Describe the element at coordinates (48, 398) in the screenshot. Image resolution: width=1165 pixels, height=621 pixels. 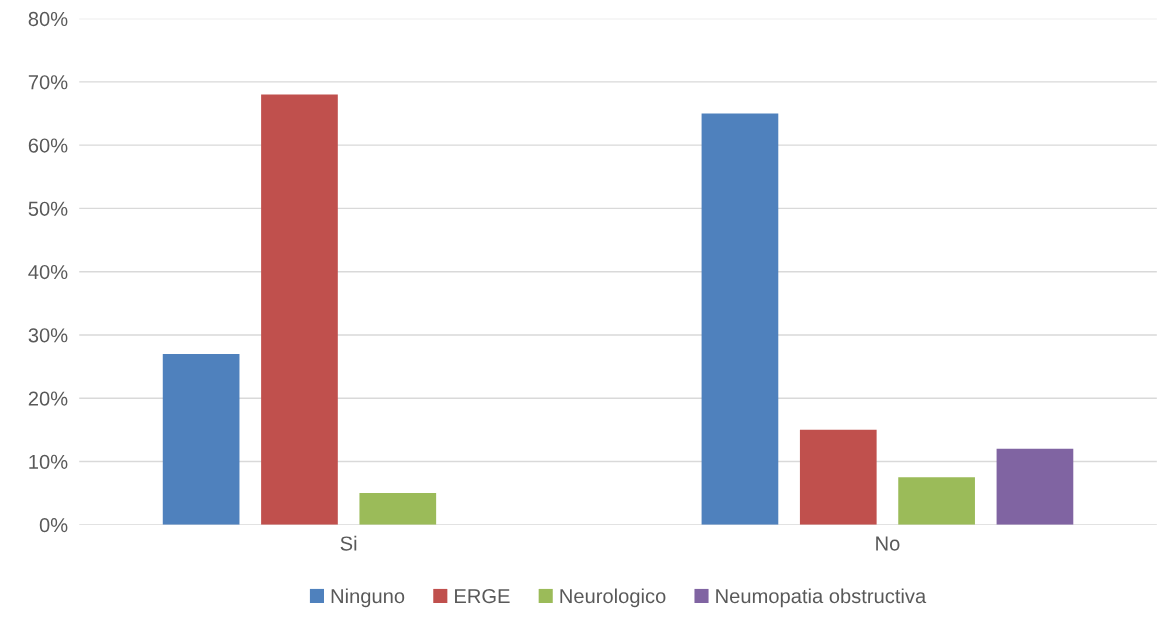
I see `y-tick-label: 20%` at that location.